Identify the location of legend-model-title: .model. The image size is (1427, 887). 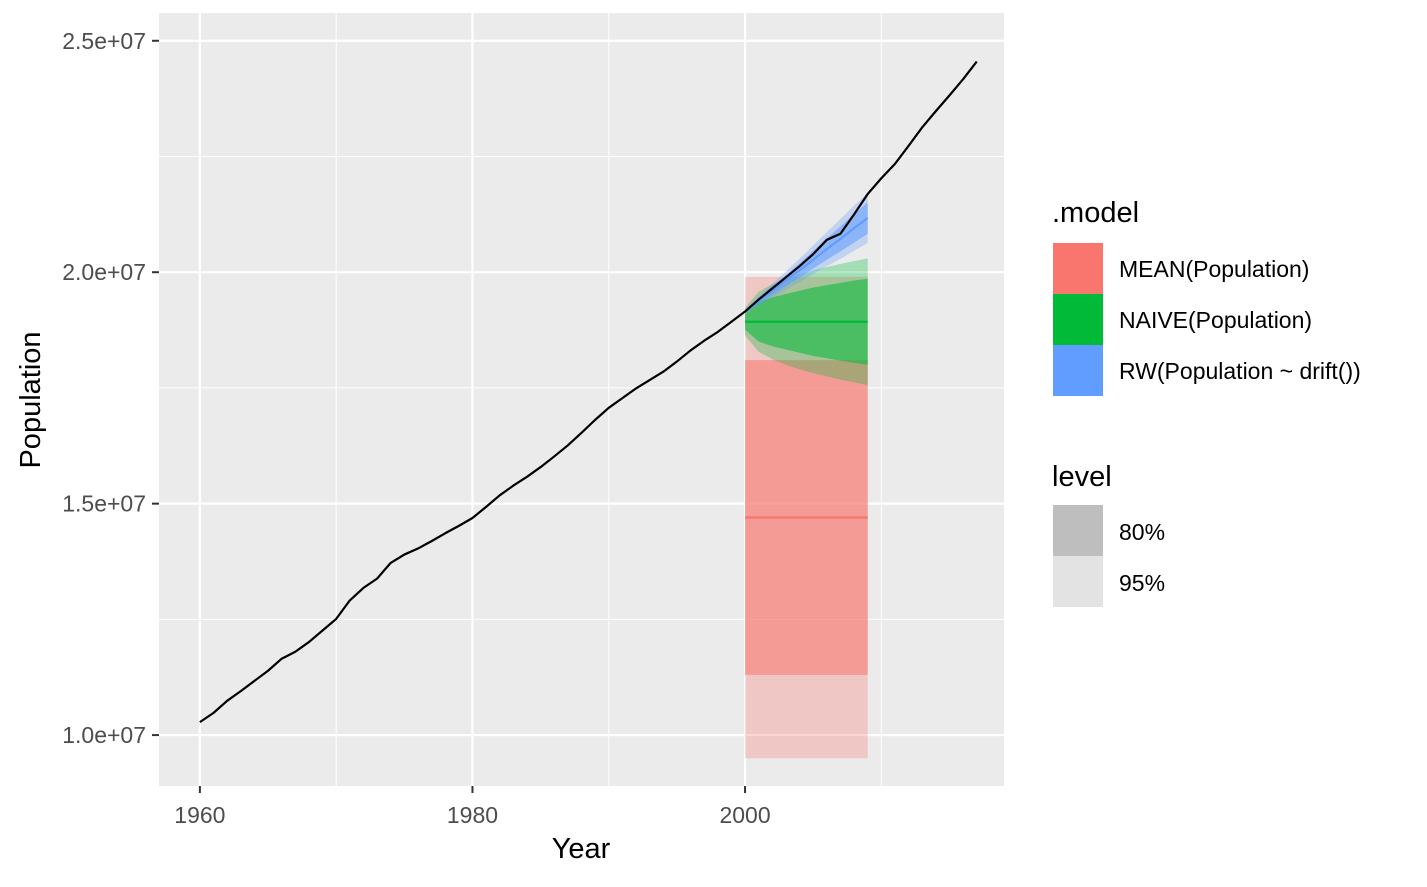
(1095, 213).